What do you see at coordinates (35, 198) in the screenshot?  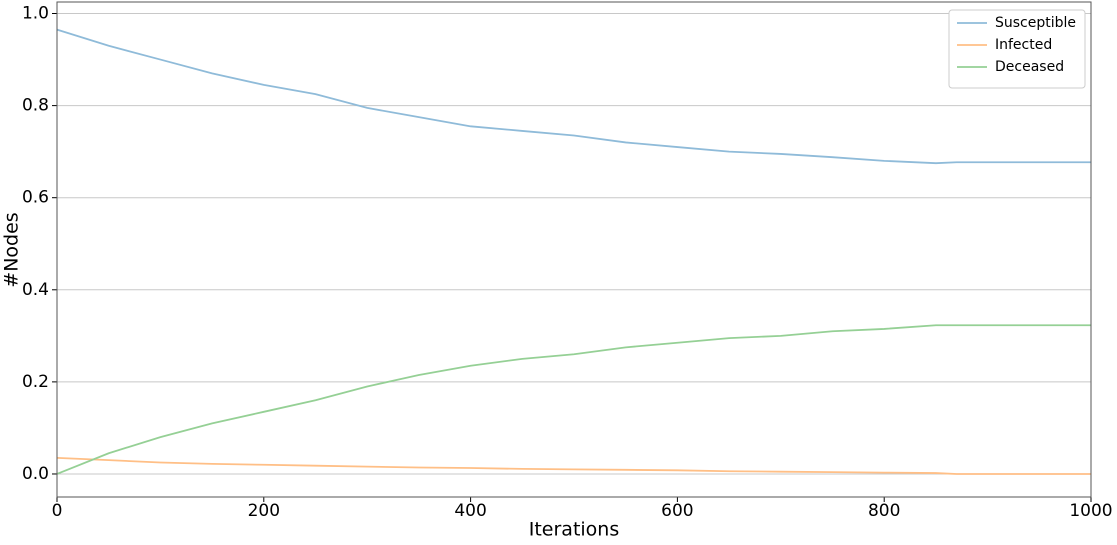 I see `y-tick-label: 0.6` at bounding box center [35, 198].